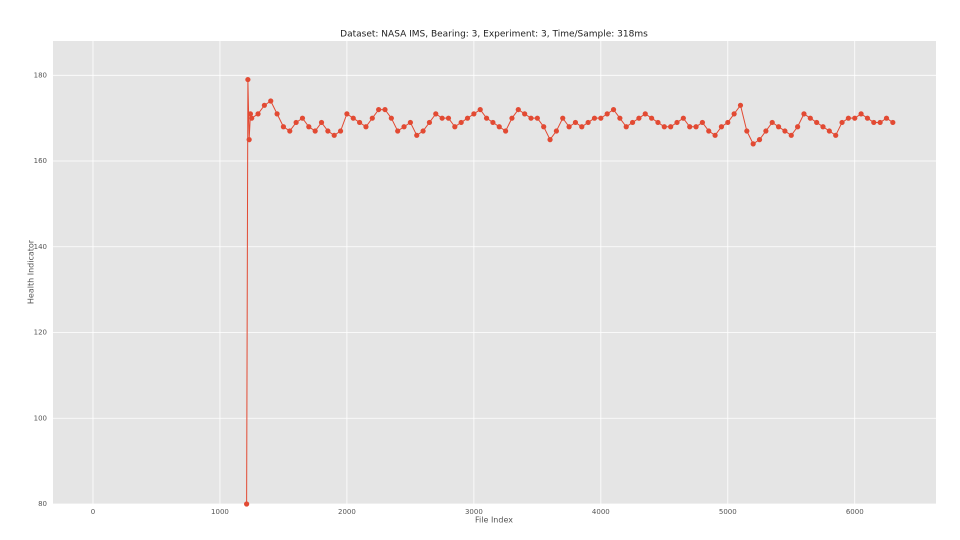  What do you see at coordinates (40, 333) in the screenshot?
I see `y-tick-label: 120` at bounding box center [40, 333].